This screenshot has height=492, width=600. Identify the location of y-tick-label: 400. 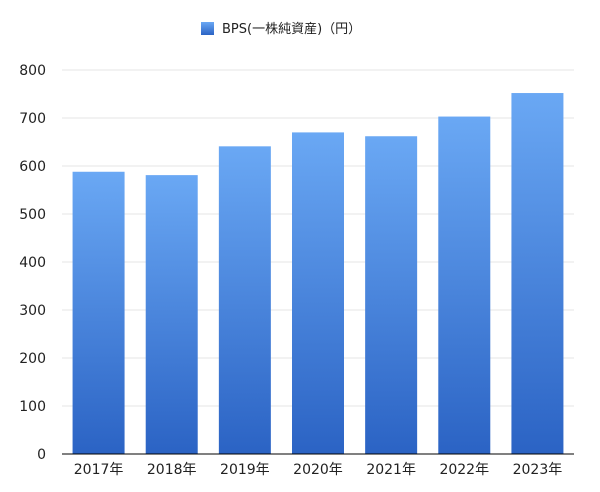
(32, 263).